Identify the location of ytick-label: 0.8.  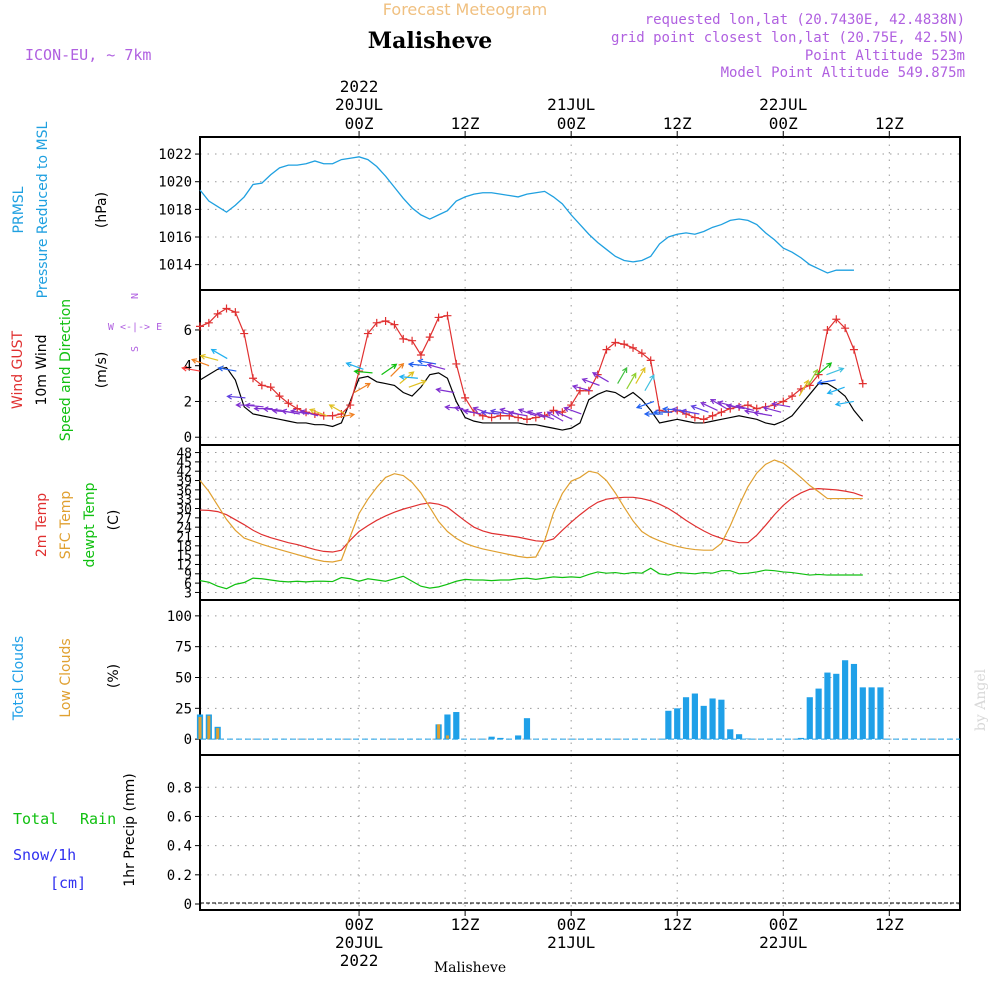
(179, 788).